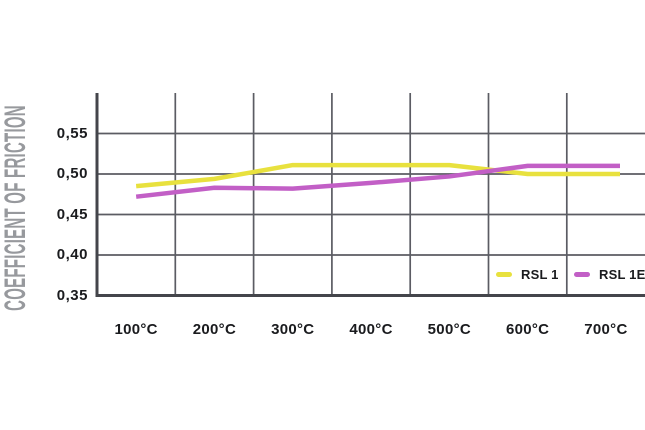 The width and height of the screenshot is (645, 430). What do you see at coordinates (622, 274) in the screenshot?
I see `legend-label: RSL 1E` at bounding box center [622, 274].